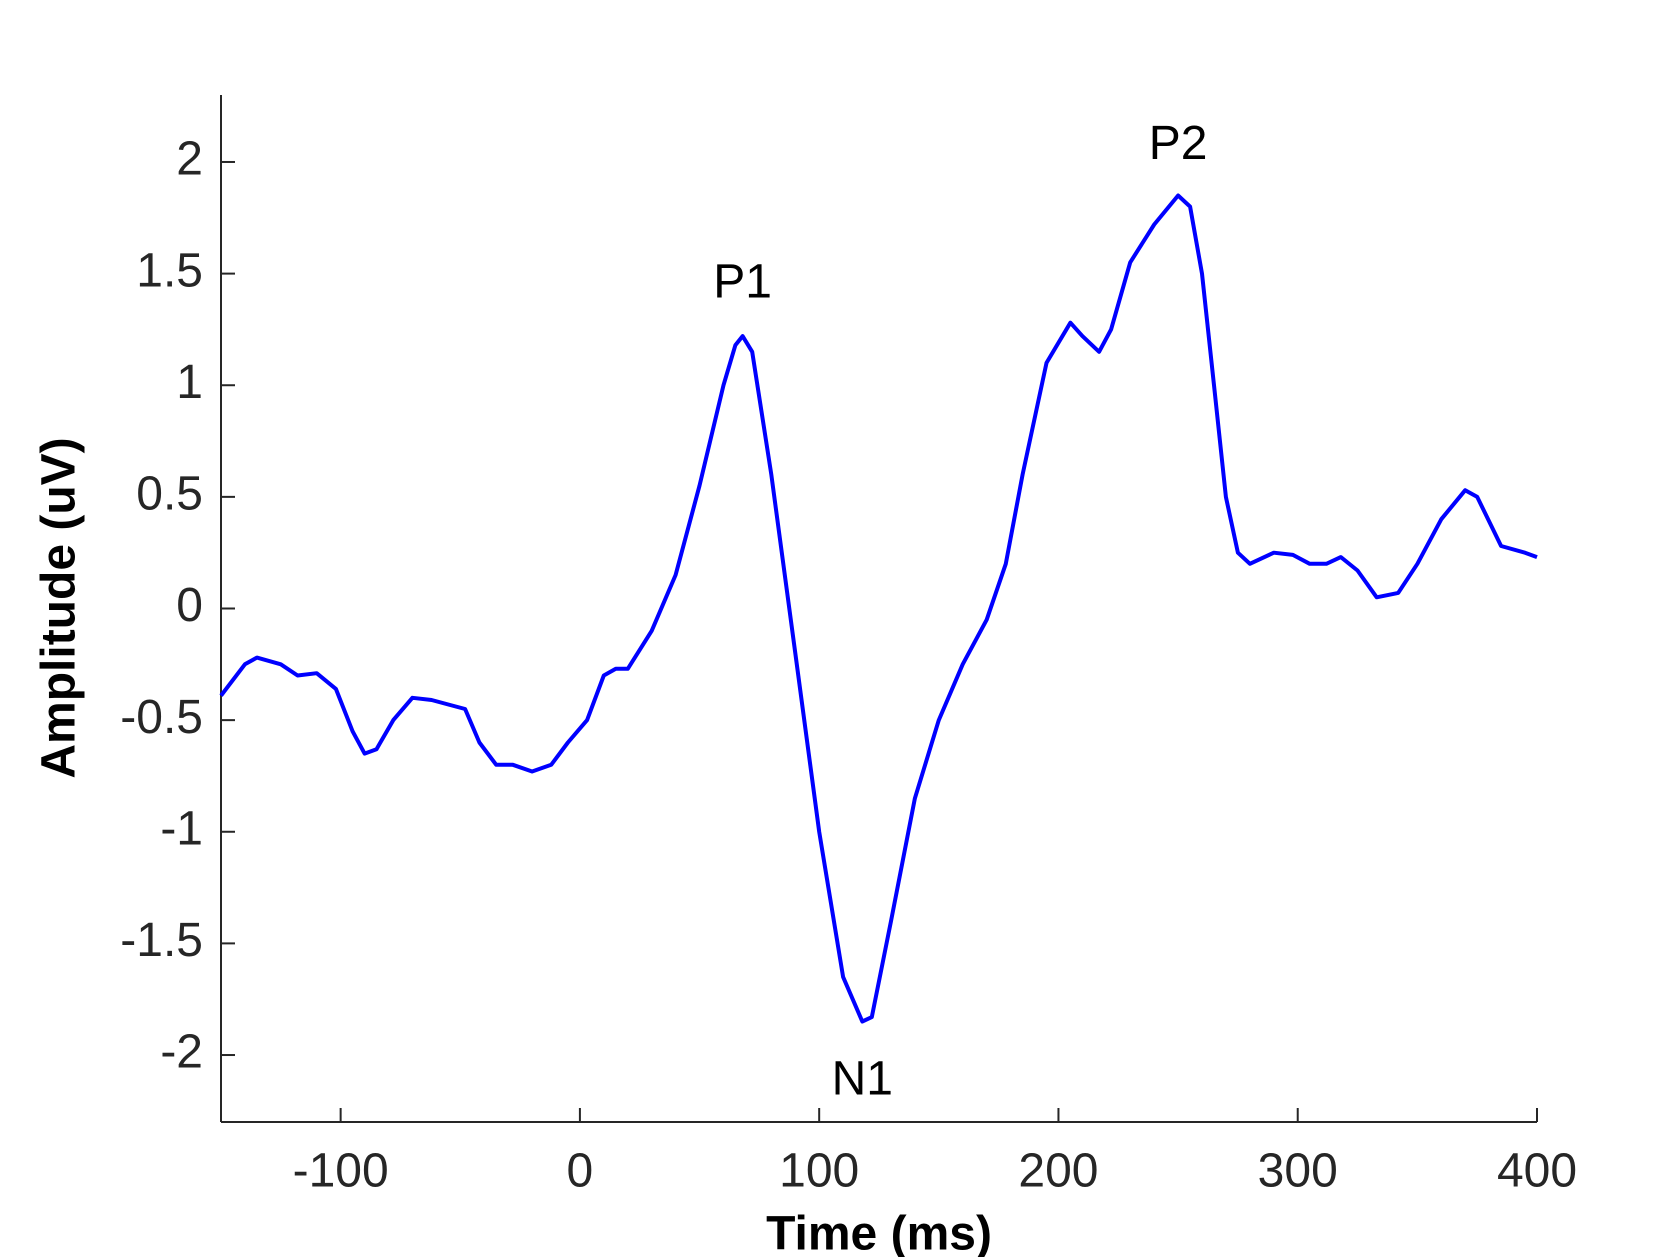 The image size is (1676, 1257). What do you see at coordinates (1537, 1171) in the screenshot?
I see `x-tick-label: 400` at bounding box center [1537, 1171].